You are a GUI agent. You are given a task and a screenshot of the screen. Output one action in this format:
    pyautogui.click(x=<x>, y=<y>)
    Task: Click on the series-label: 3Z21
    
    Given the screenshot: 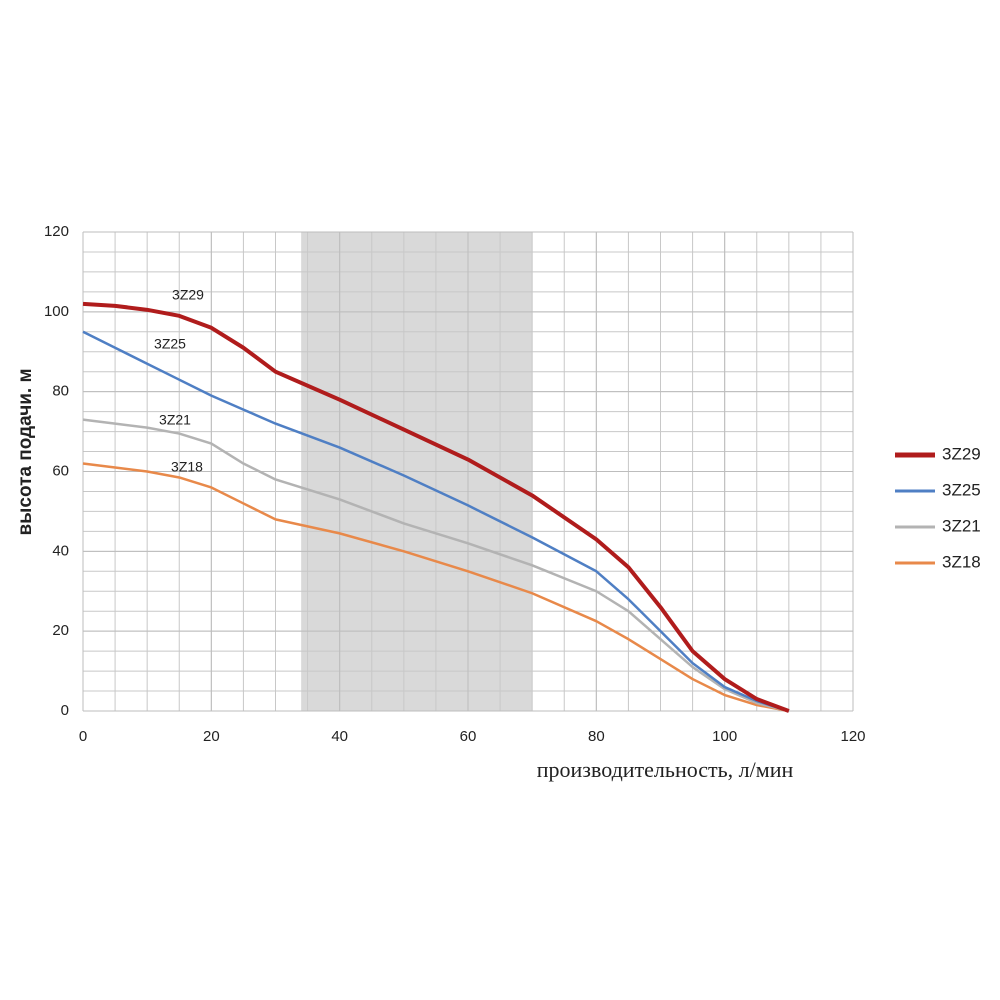 What is the action you would take?
    pyautogui.click(x=175, y=420)
    